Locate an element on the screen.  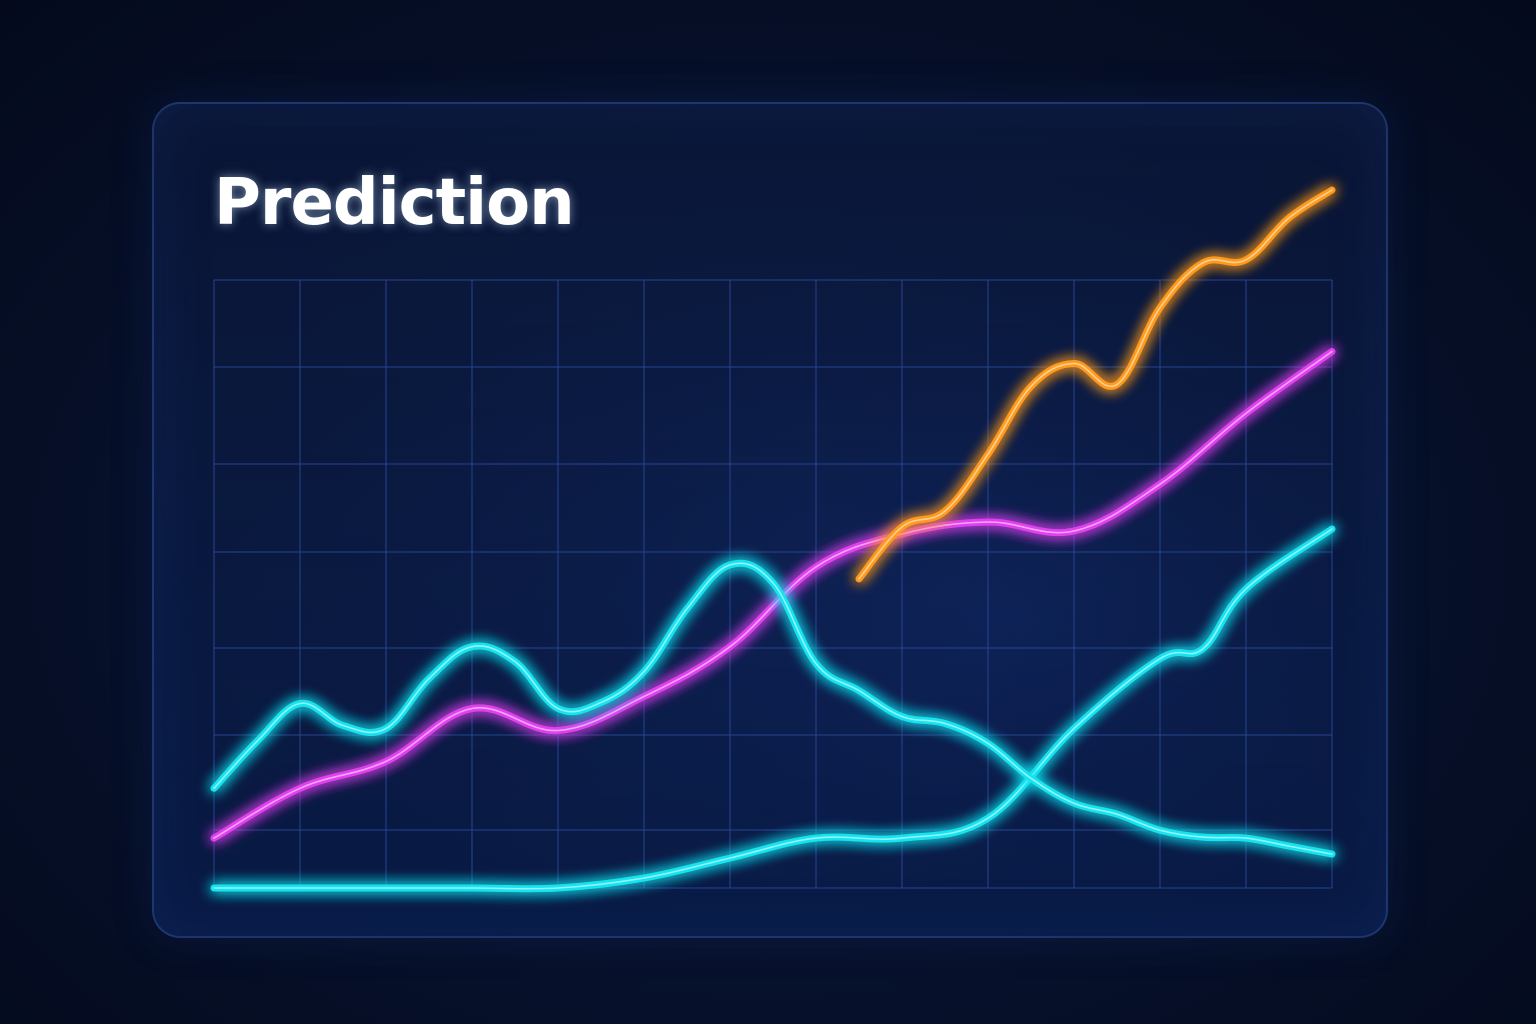
series-line-core is located at coordinates (1095, 384).